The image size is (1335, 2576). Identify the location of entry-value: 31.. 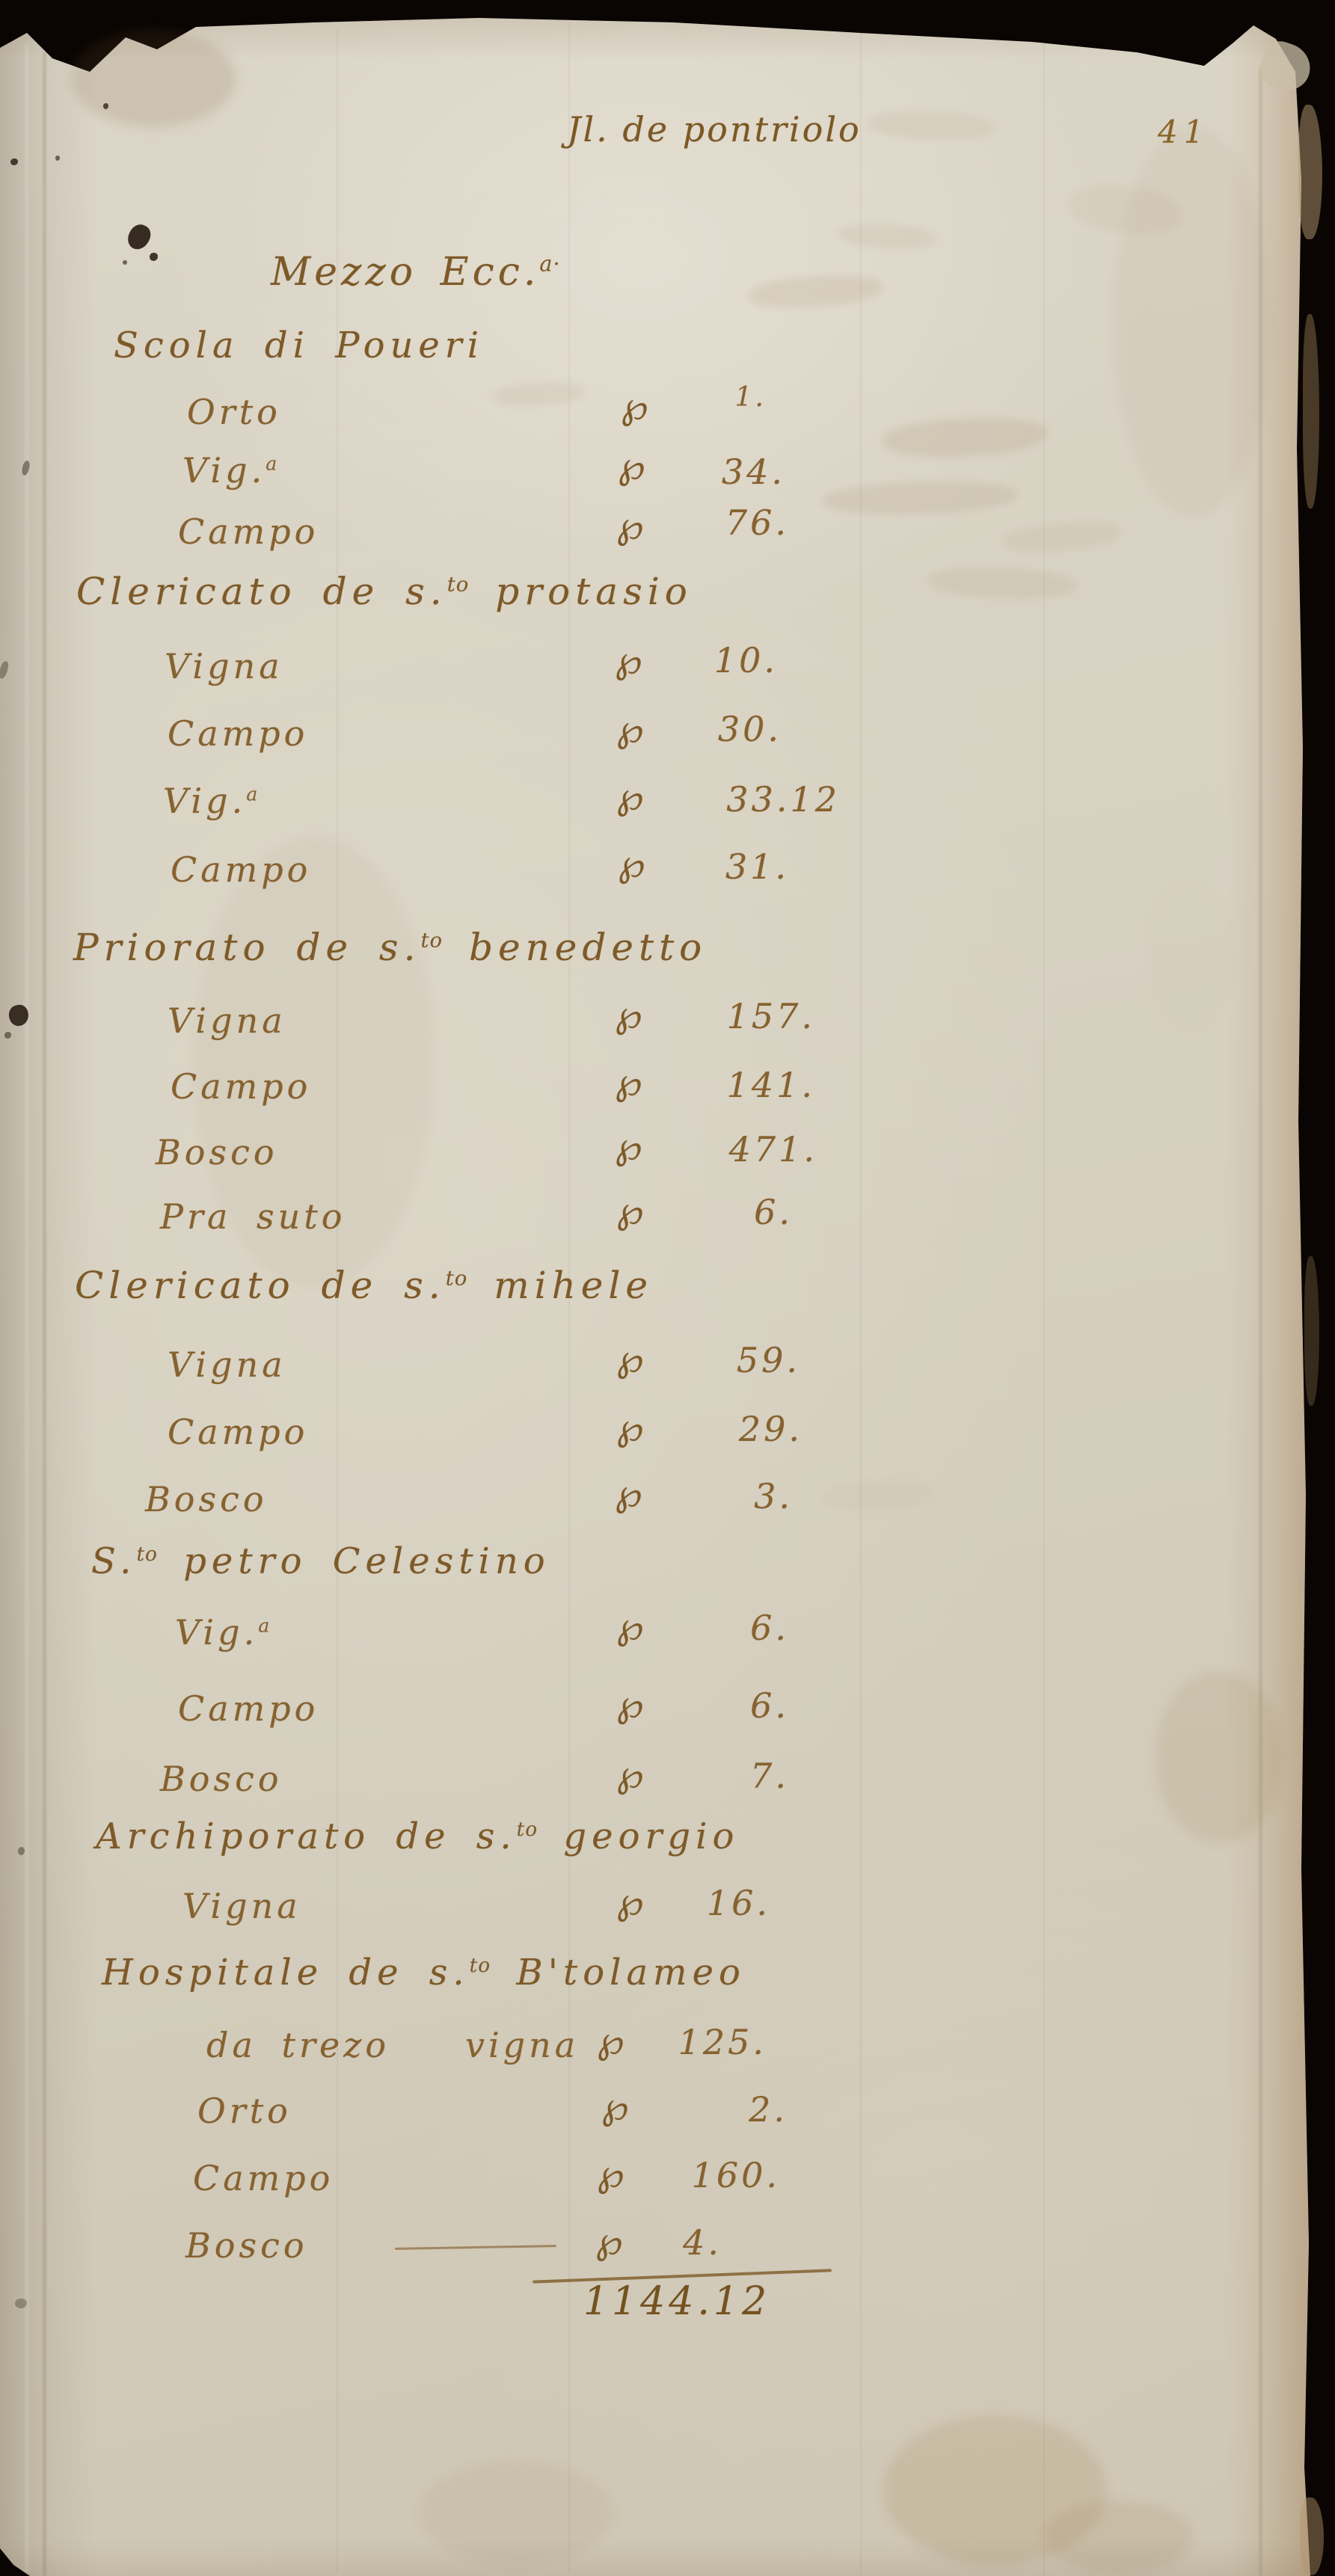
(757, 866).